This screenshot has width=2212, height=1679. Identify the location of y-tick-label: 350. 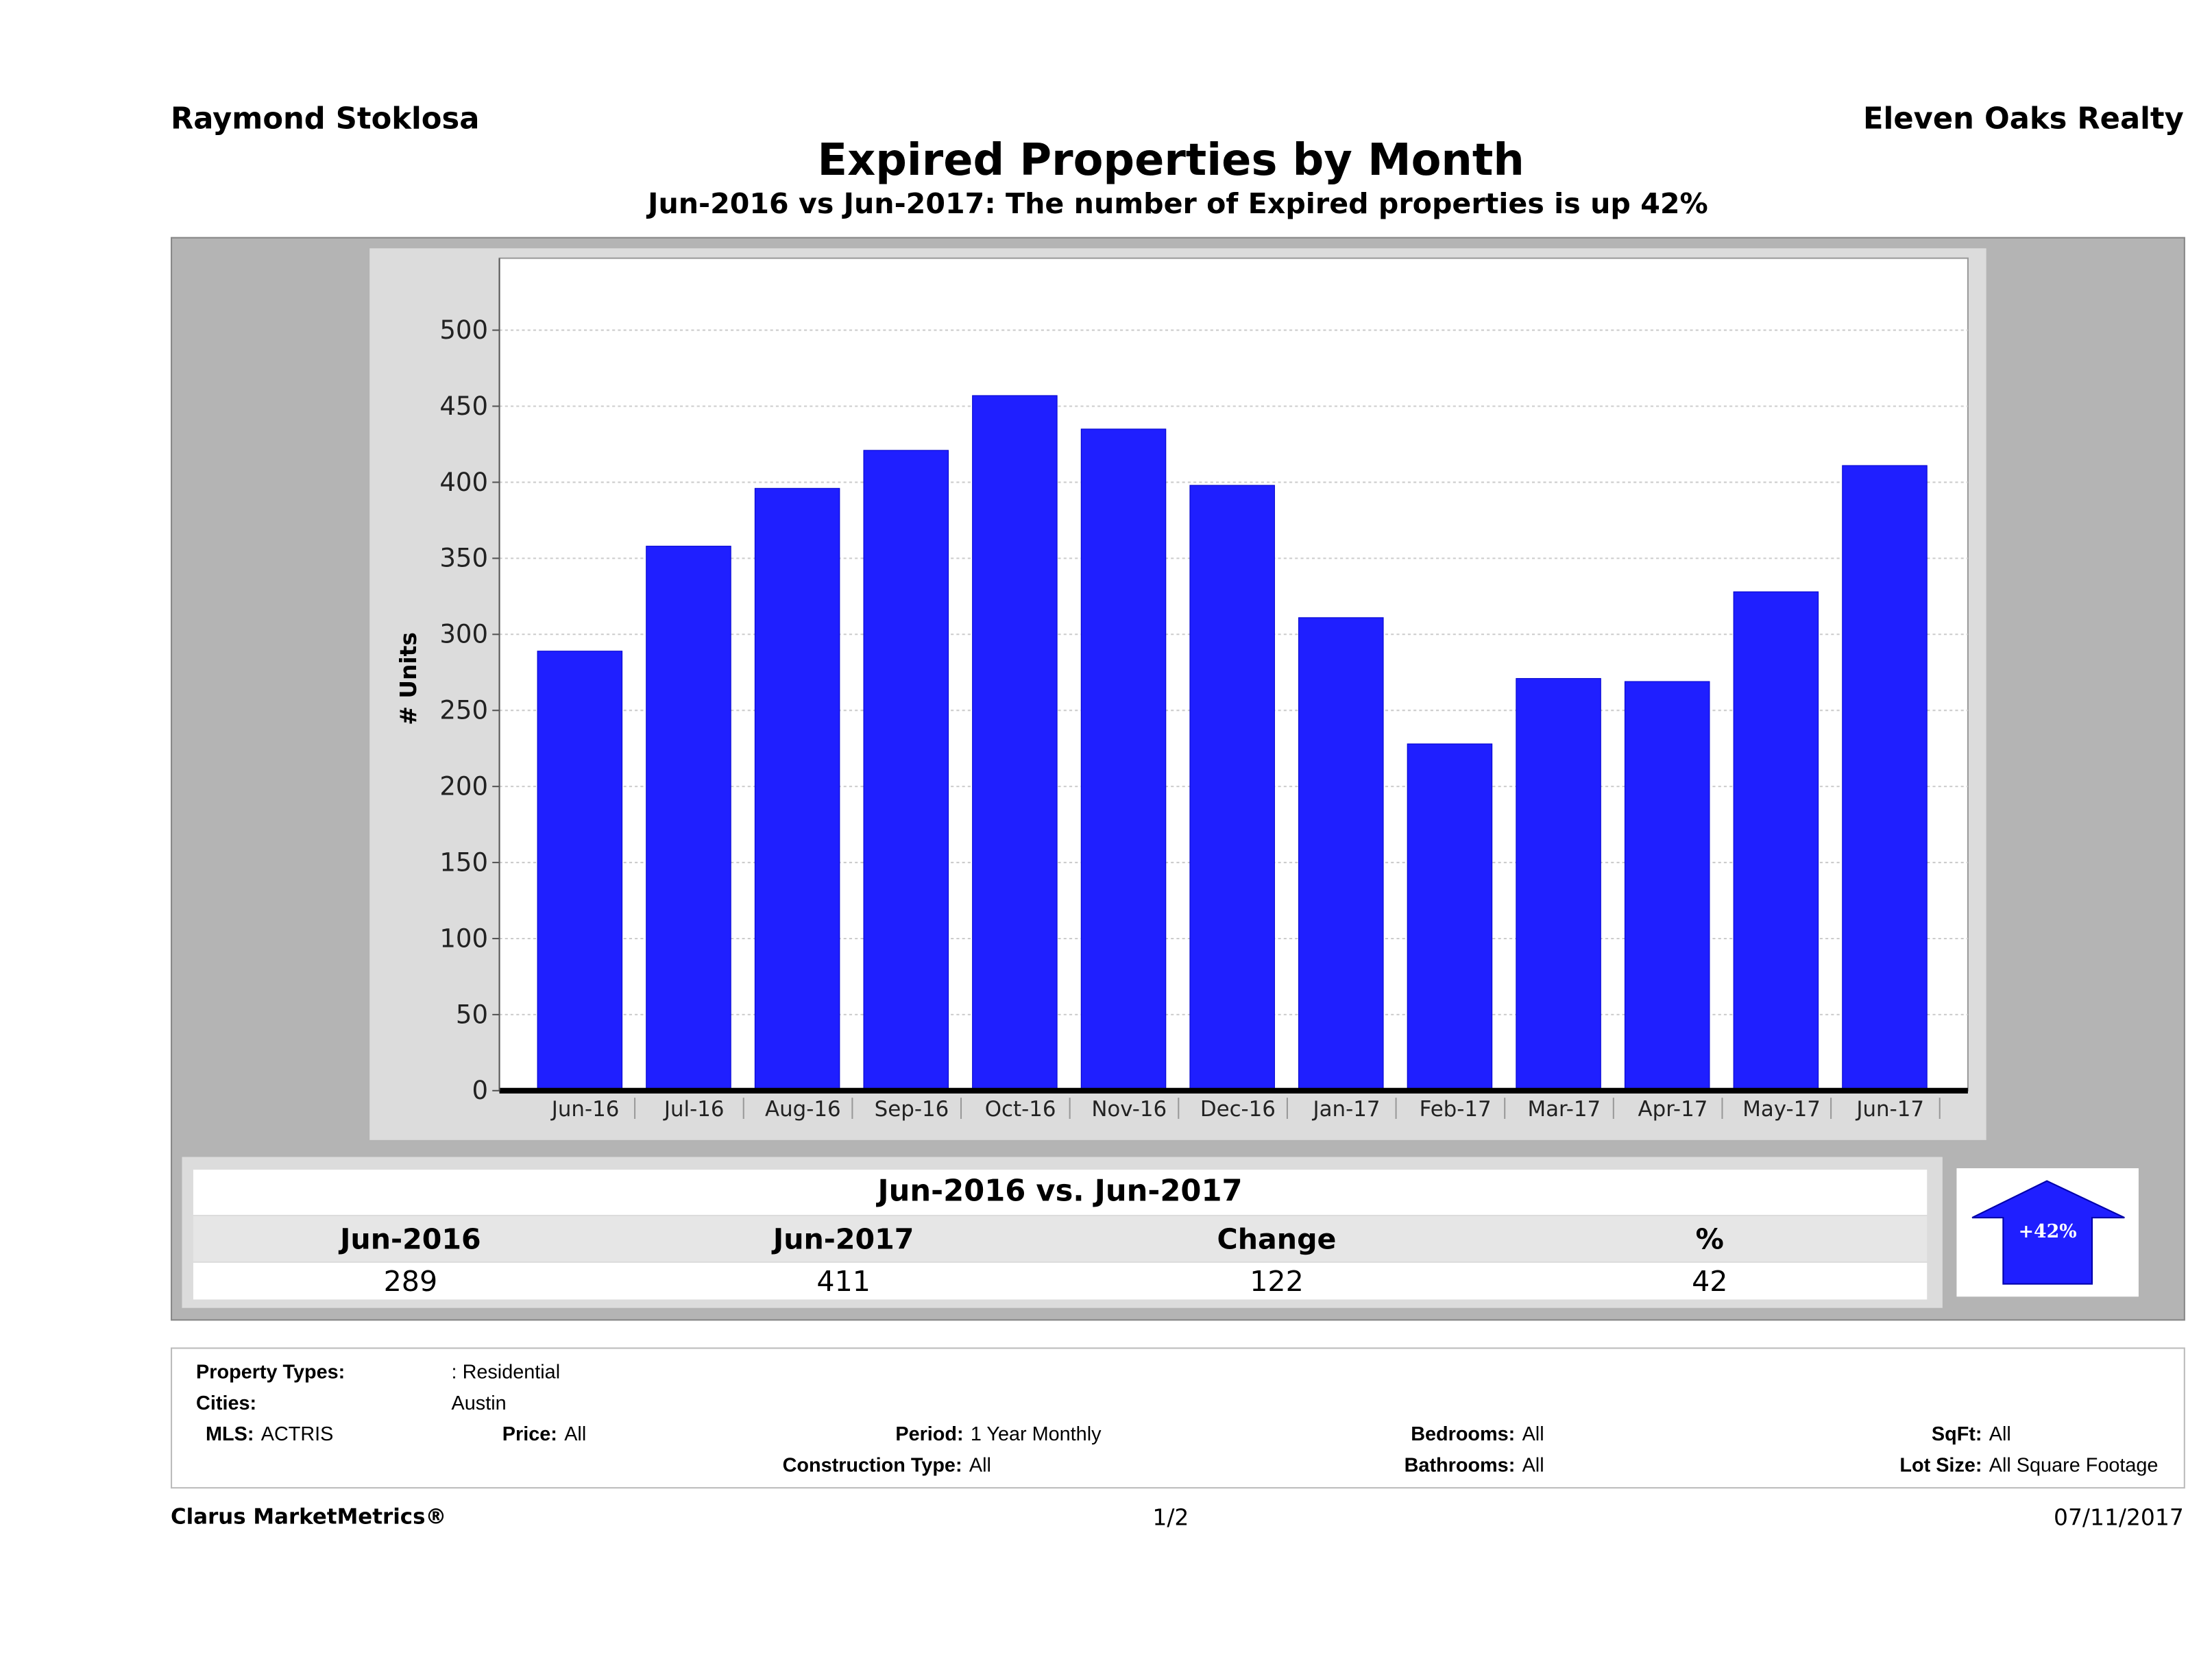
(464, 558).